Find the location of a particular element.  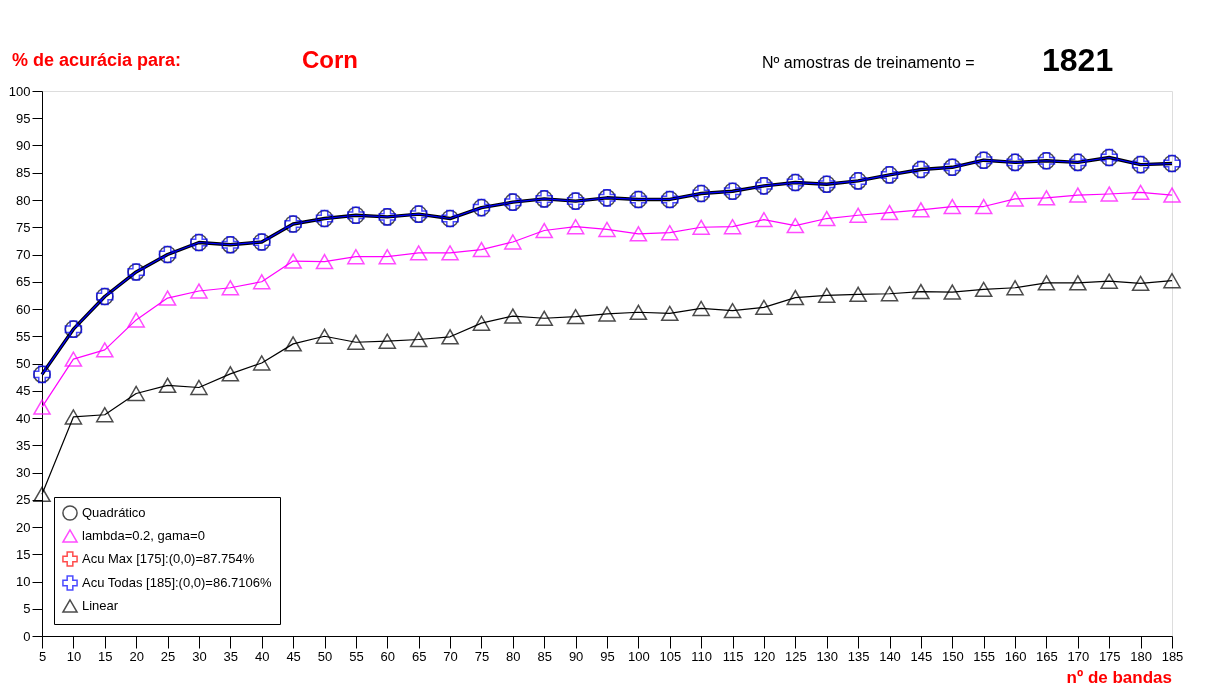

x-tick-label: 115 is located at coordinates (733, 656).